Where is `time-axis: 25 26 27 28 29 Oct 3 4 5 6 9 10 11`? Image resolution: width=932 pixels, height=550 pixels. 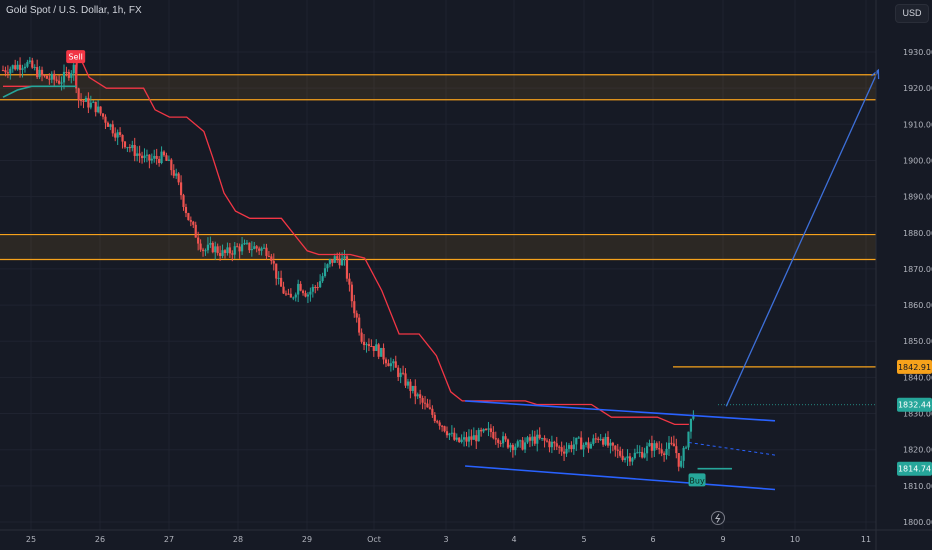 time-axis: 25 26 27 28 29 Oct 3 4 5 6 9 10 11 is located at coordinates (466, 536).